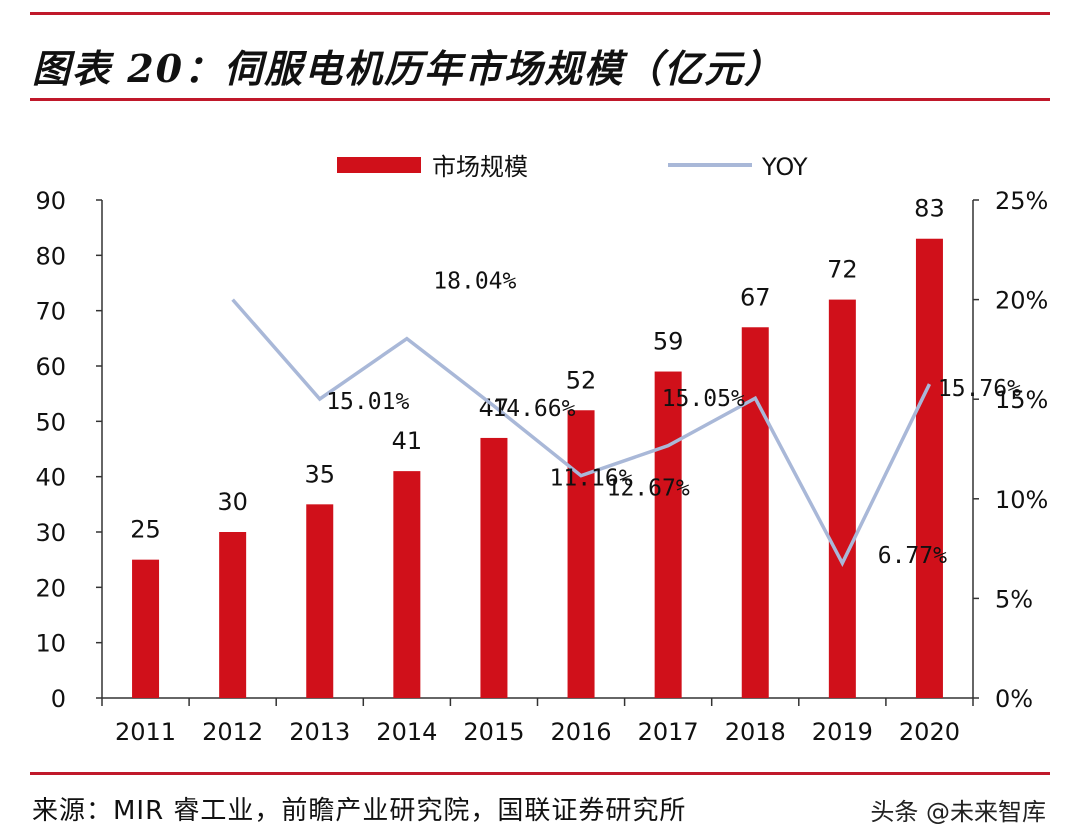  What do you see at coordinates (929, 732) in the screenshot?
I see `x-tick-label: 2020` at bounding box center [929, 732].